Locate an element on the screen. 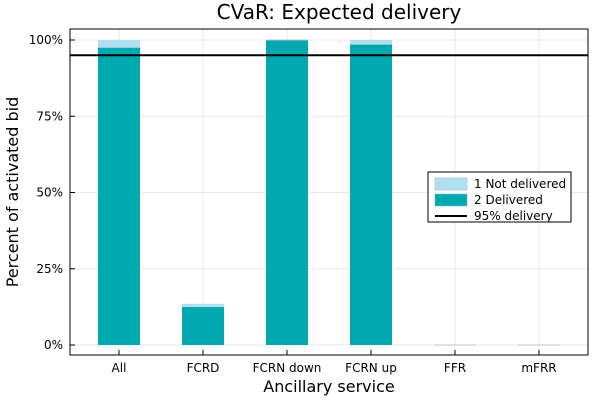 This screenshot has width=600, height=400. y-tick-label: 75% is located at coordinates (49, 116).